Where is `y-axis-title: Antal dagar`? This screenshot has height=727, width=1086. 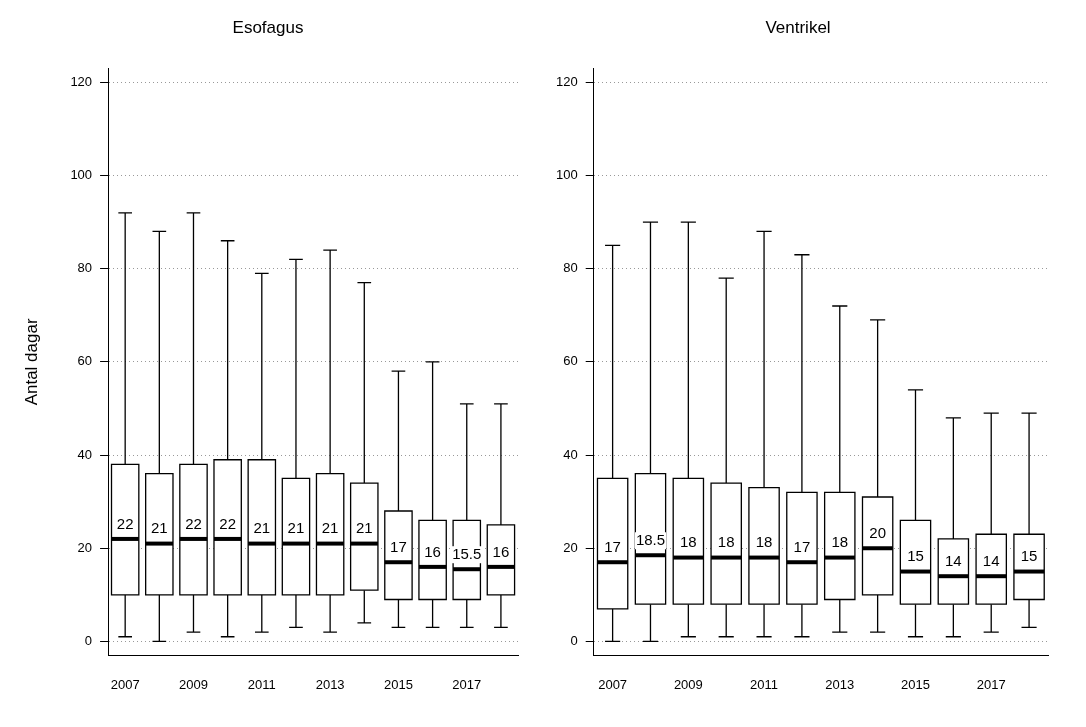 y-axis-title: Antal dagar is located at coordinates (31, 362).